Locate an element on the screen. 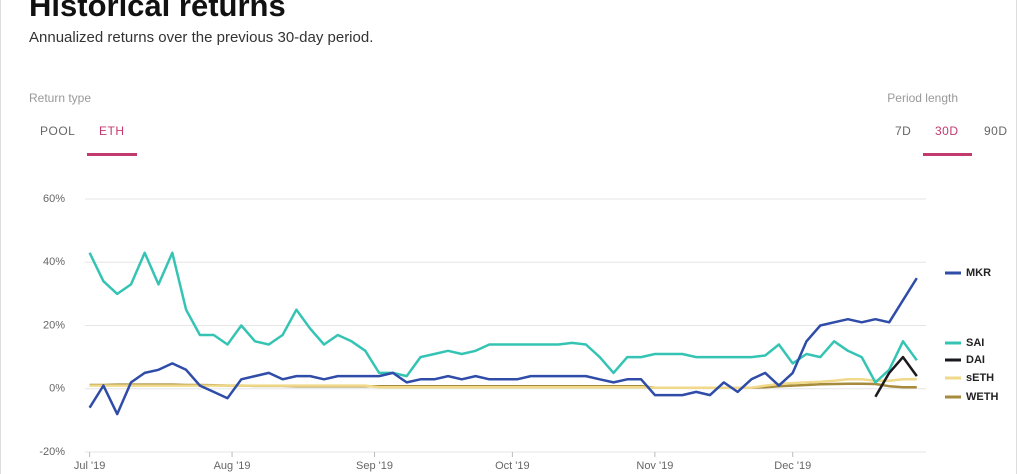 The width and height of the screenshot is (1017, 474). x-tick-label: Nov '19 is located at coordinates (654, 466).